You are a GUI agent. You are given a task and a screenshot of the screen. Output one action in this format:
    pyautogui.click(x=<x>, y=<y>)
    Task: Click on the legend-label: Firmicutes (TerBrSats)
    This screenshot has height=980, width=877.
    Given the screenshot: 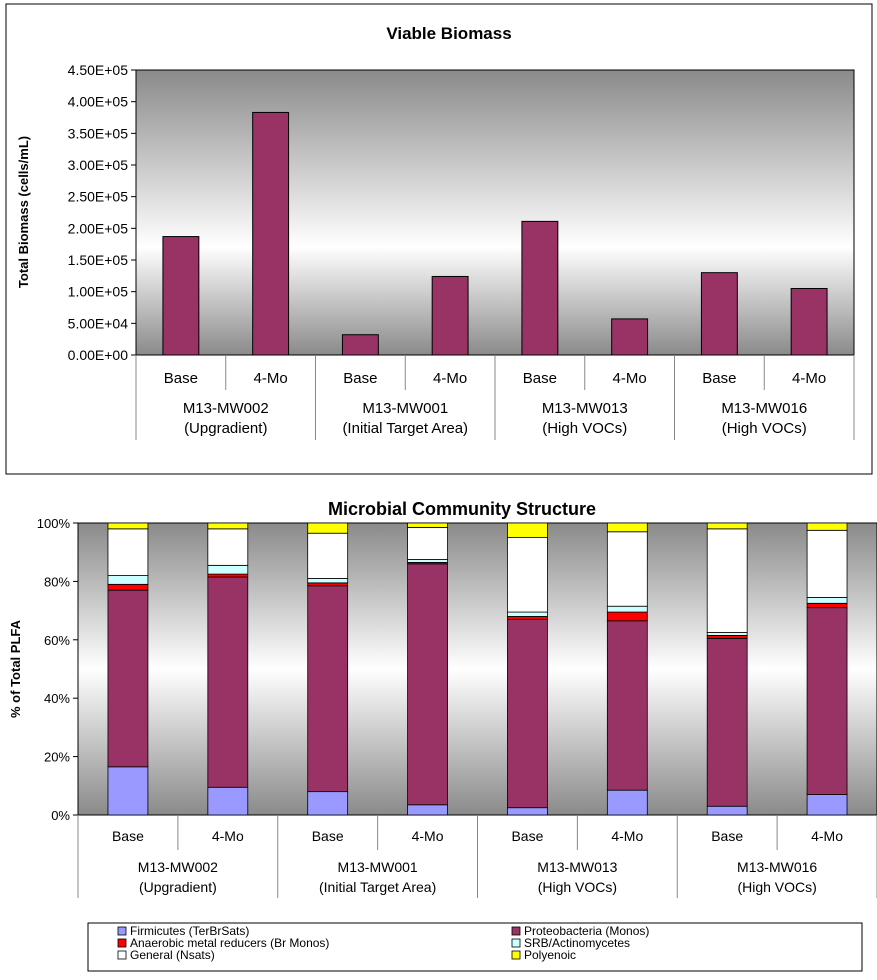 What is the action you would take?
    pyautogui.click(x=189, y=931)
    